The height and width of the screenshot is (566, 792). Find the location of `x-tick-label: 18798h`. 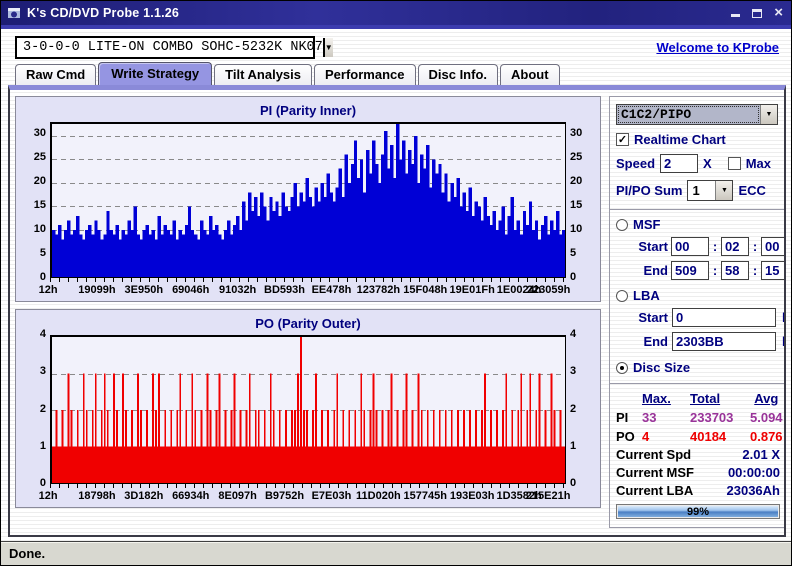

x-tick-label: 18798h is located at coordinates (97, 496).